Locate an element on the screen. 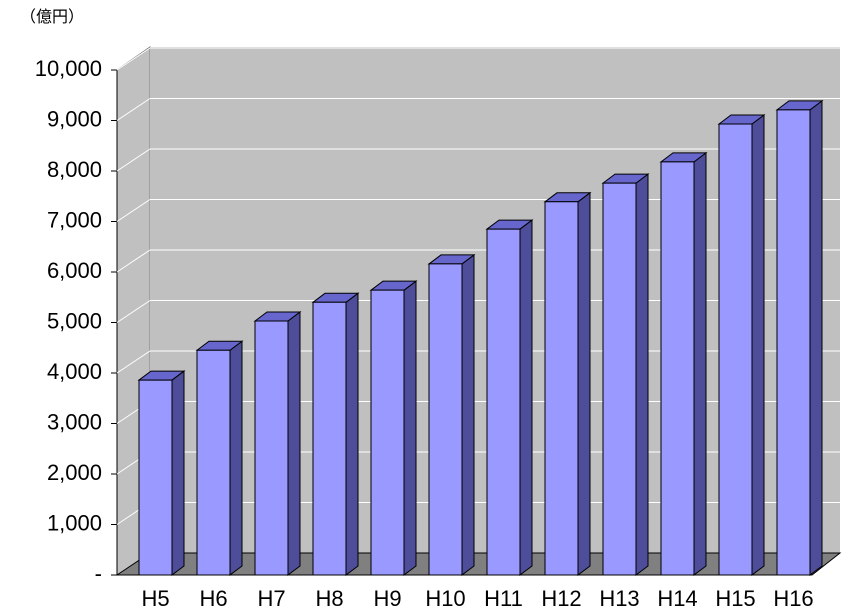 The width and height of the screenshot is (846, 613). y-tick-label: 9,000 is located at coordinates (74, 118).